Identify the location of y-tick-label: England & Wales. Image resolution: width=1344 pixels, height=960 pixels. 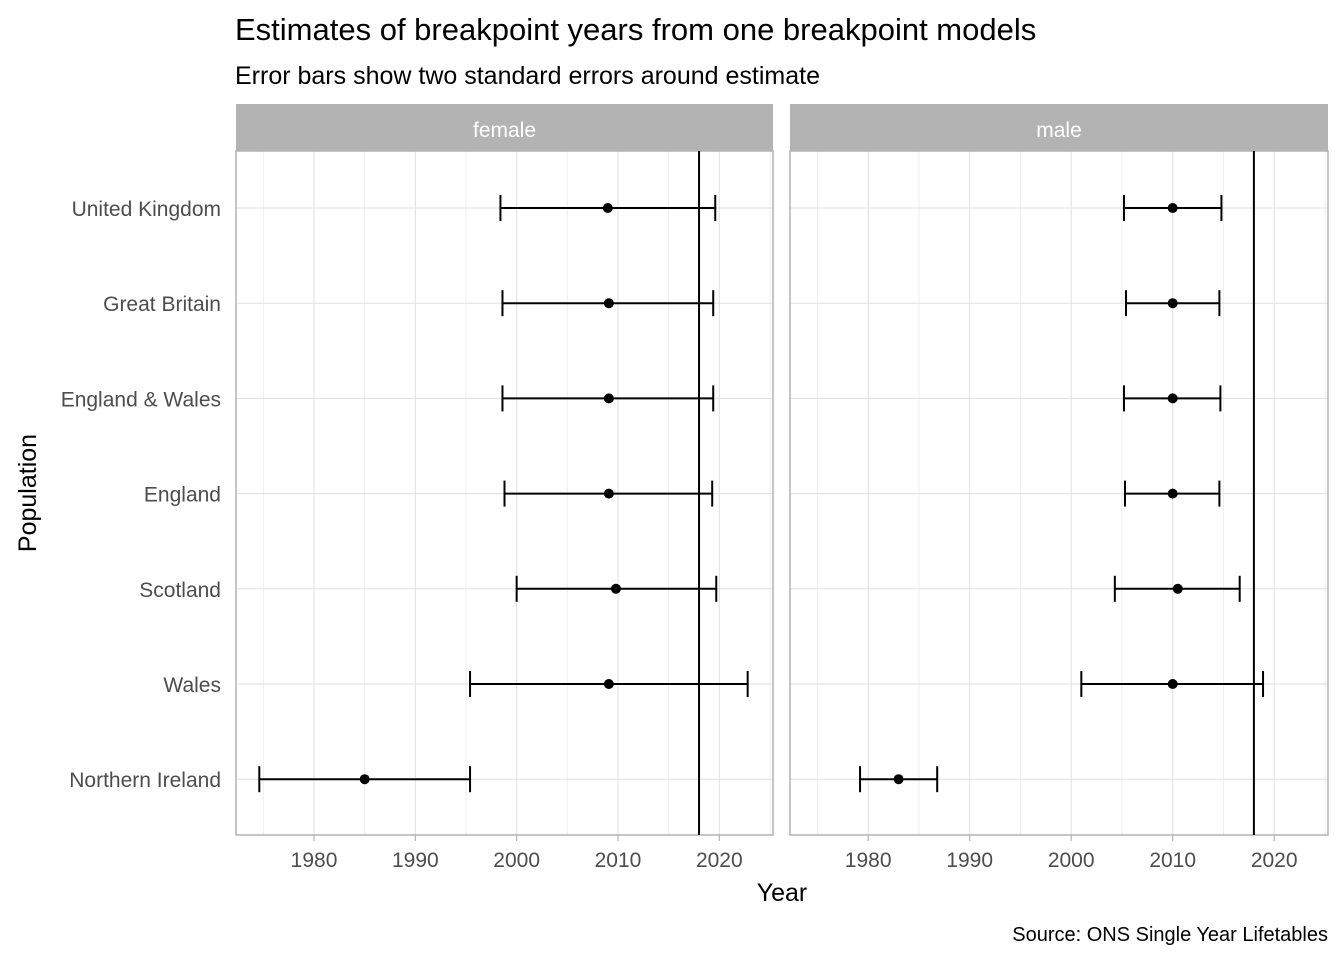
(141, 399).